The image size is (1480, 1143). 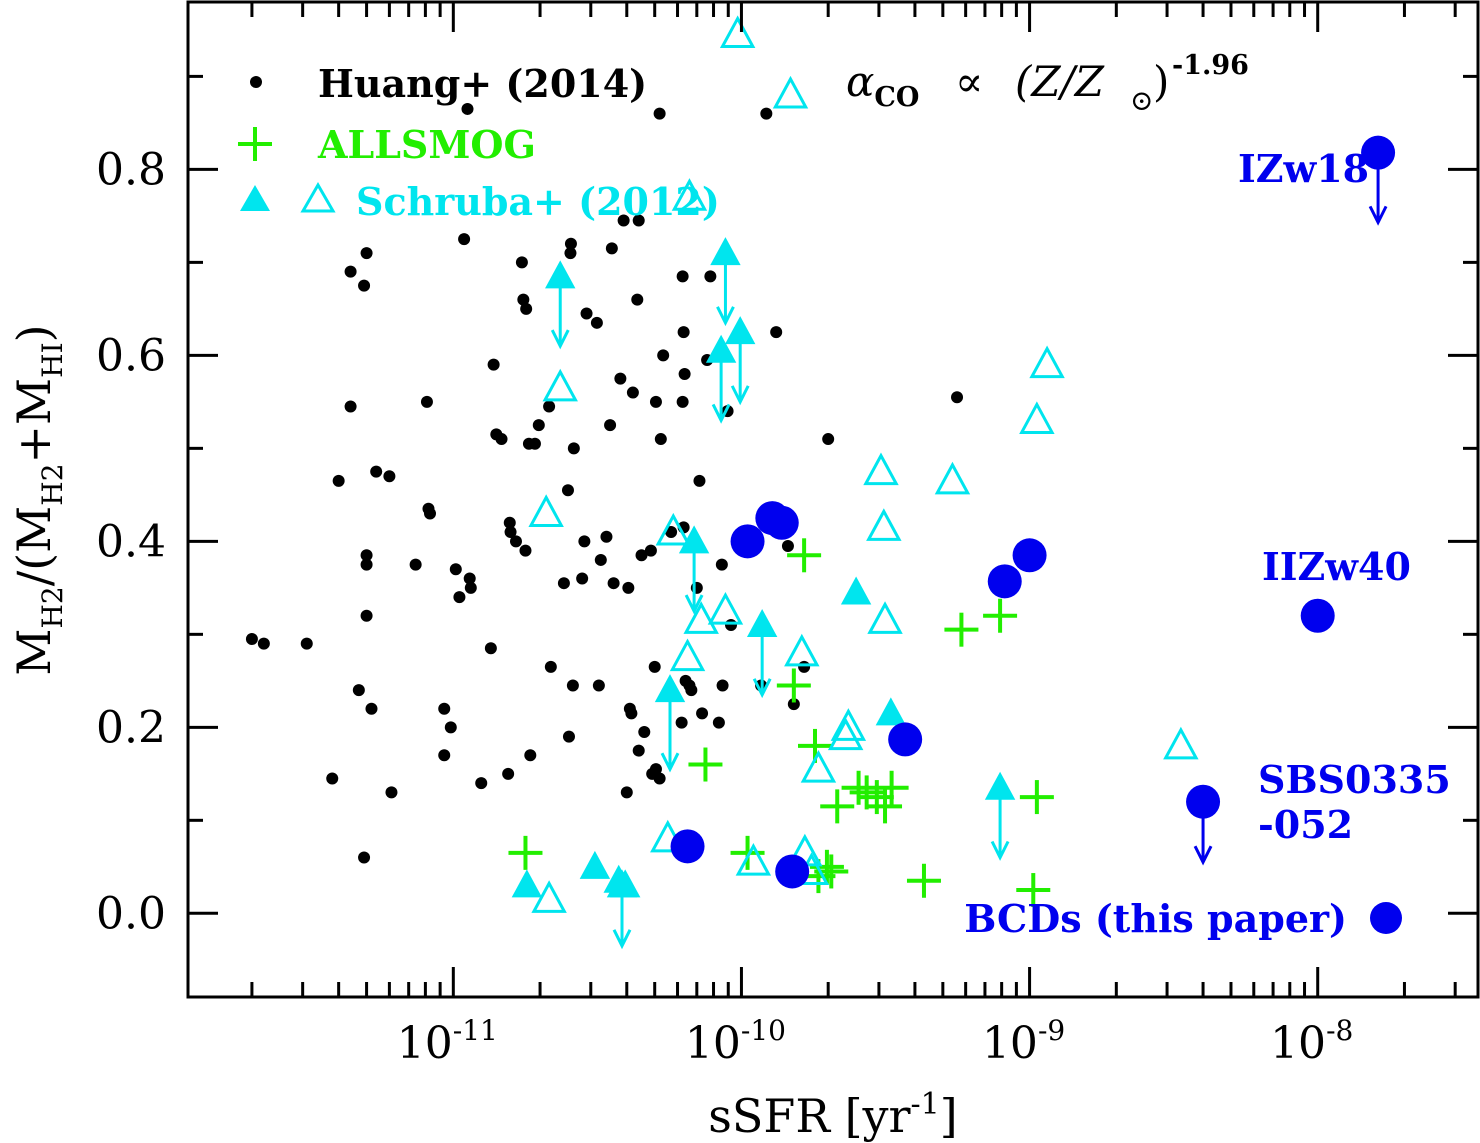 What do you see at coordinates (882, 85) in the screenshot?
I see `svg-text: αCO` at bounding box center [882, 85].